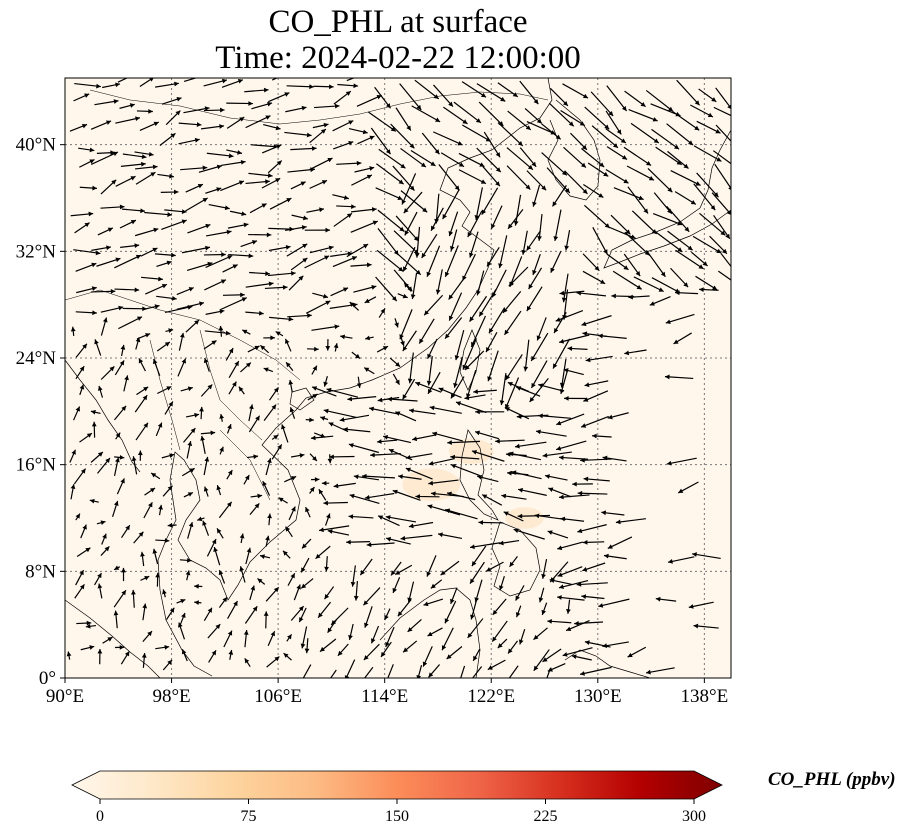 This screenshot has width=919, height=836. Describe the element at coordinates (397, 785) in the screenshot. I see `colorbar-gradient` at that location.